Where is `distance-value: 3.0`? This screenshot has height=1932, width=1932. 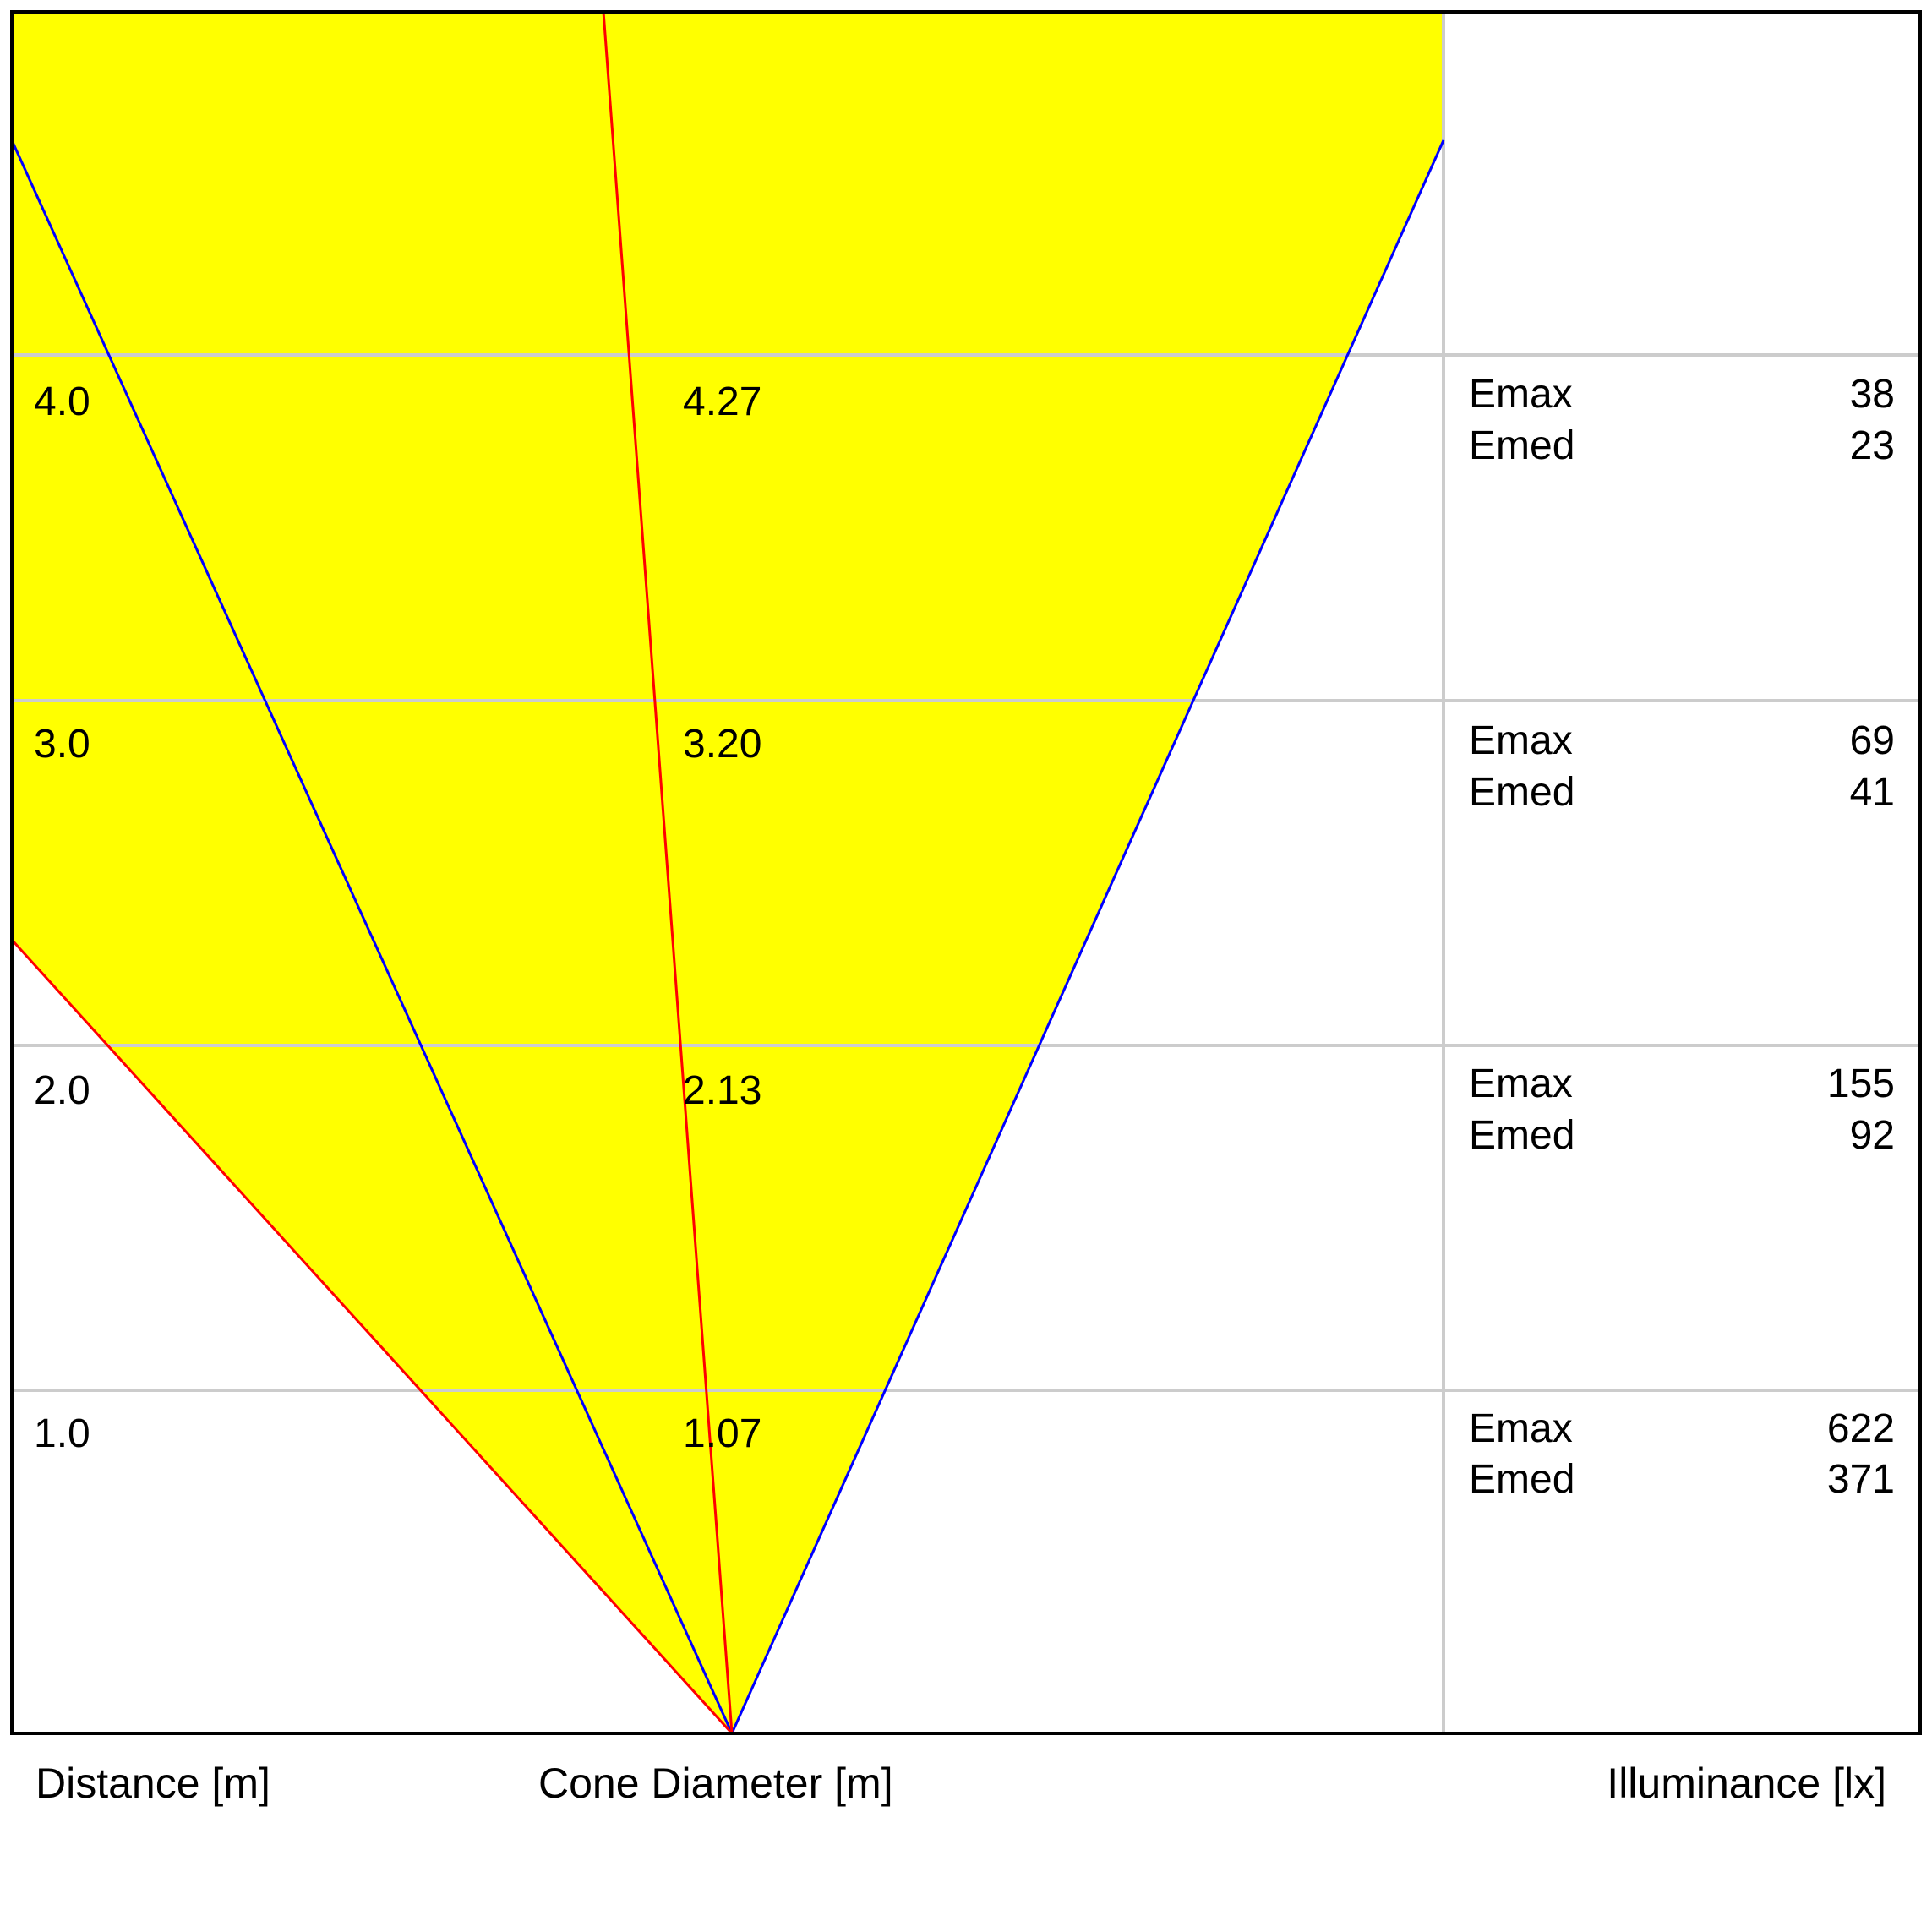
distance-value: 3.0 is located at coordinates (62, 744).